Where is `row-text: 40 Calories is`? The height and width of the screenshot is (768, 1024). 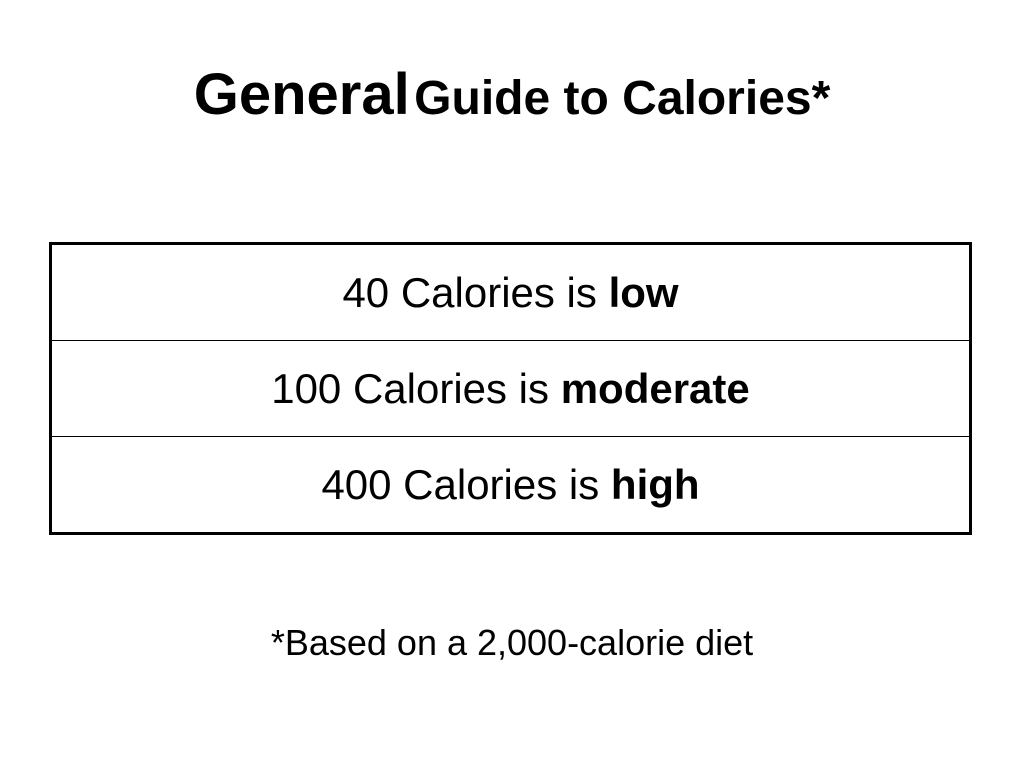
row-text: 40 Calories is is located at coordinates (469, 292).